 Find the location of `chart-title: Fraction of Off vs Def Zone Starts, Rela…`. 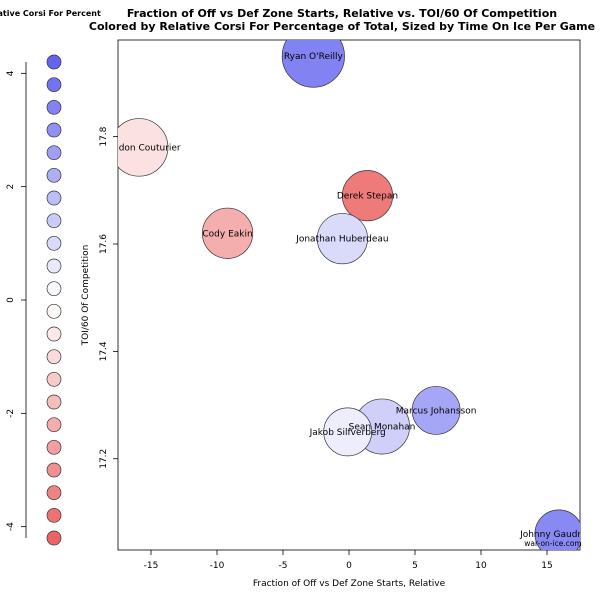

chart-title: Fraction of Off vs Def Zone Starts, Rela… is located at coordinates (342, 13).